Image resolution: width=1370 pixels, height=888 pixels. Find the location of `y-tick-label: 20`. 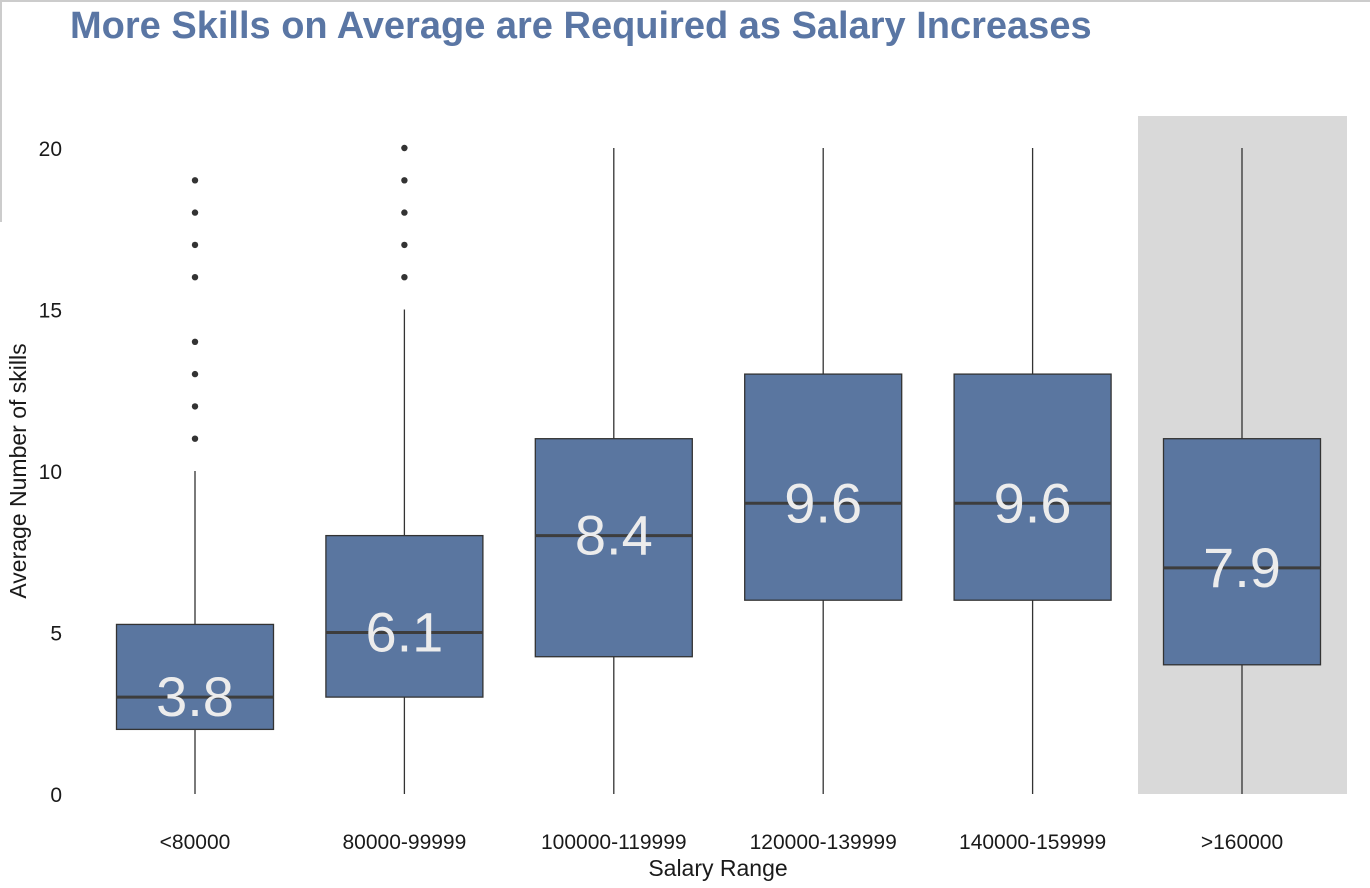

y-tick-label: 20 is located at coordinates (50, 149).